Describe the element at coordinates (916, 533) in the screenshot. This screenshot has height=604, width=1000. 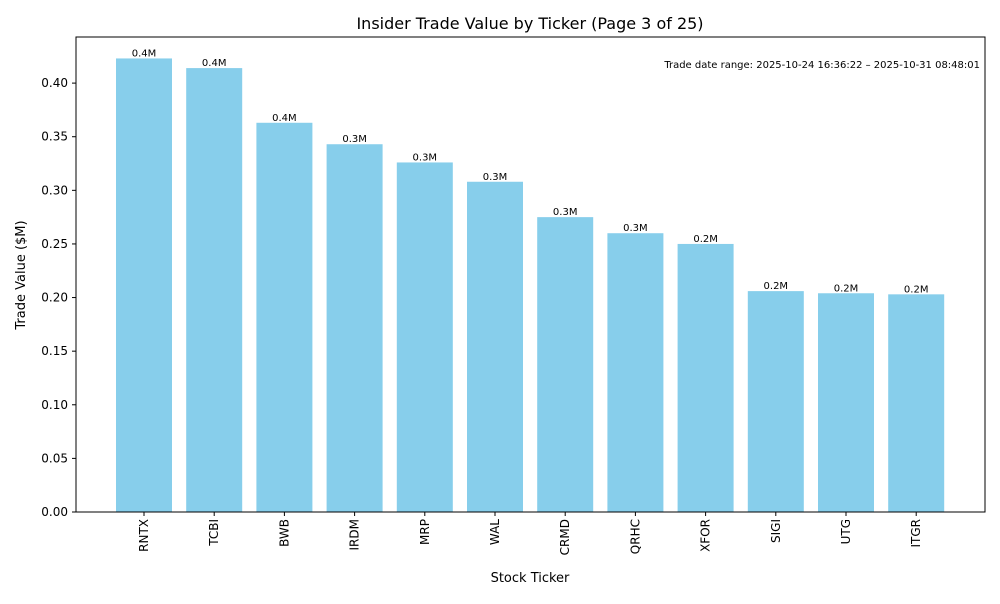
I see `x-tick-label-itgr: ITGR` at that location.